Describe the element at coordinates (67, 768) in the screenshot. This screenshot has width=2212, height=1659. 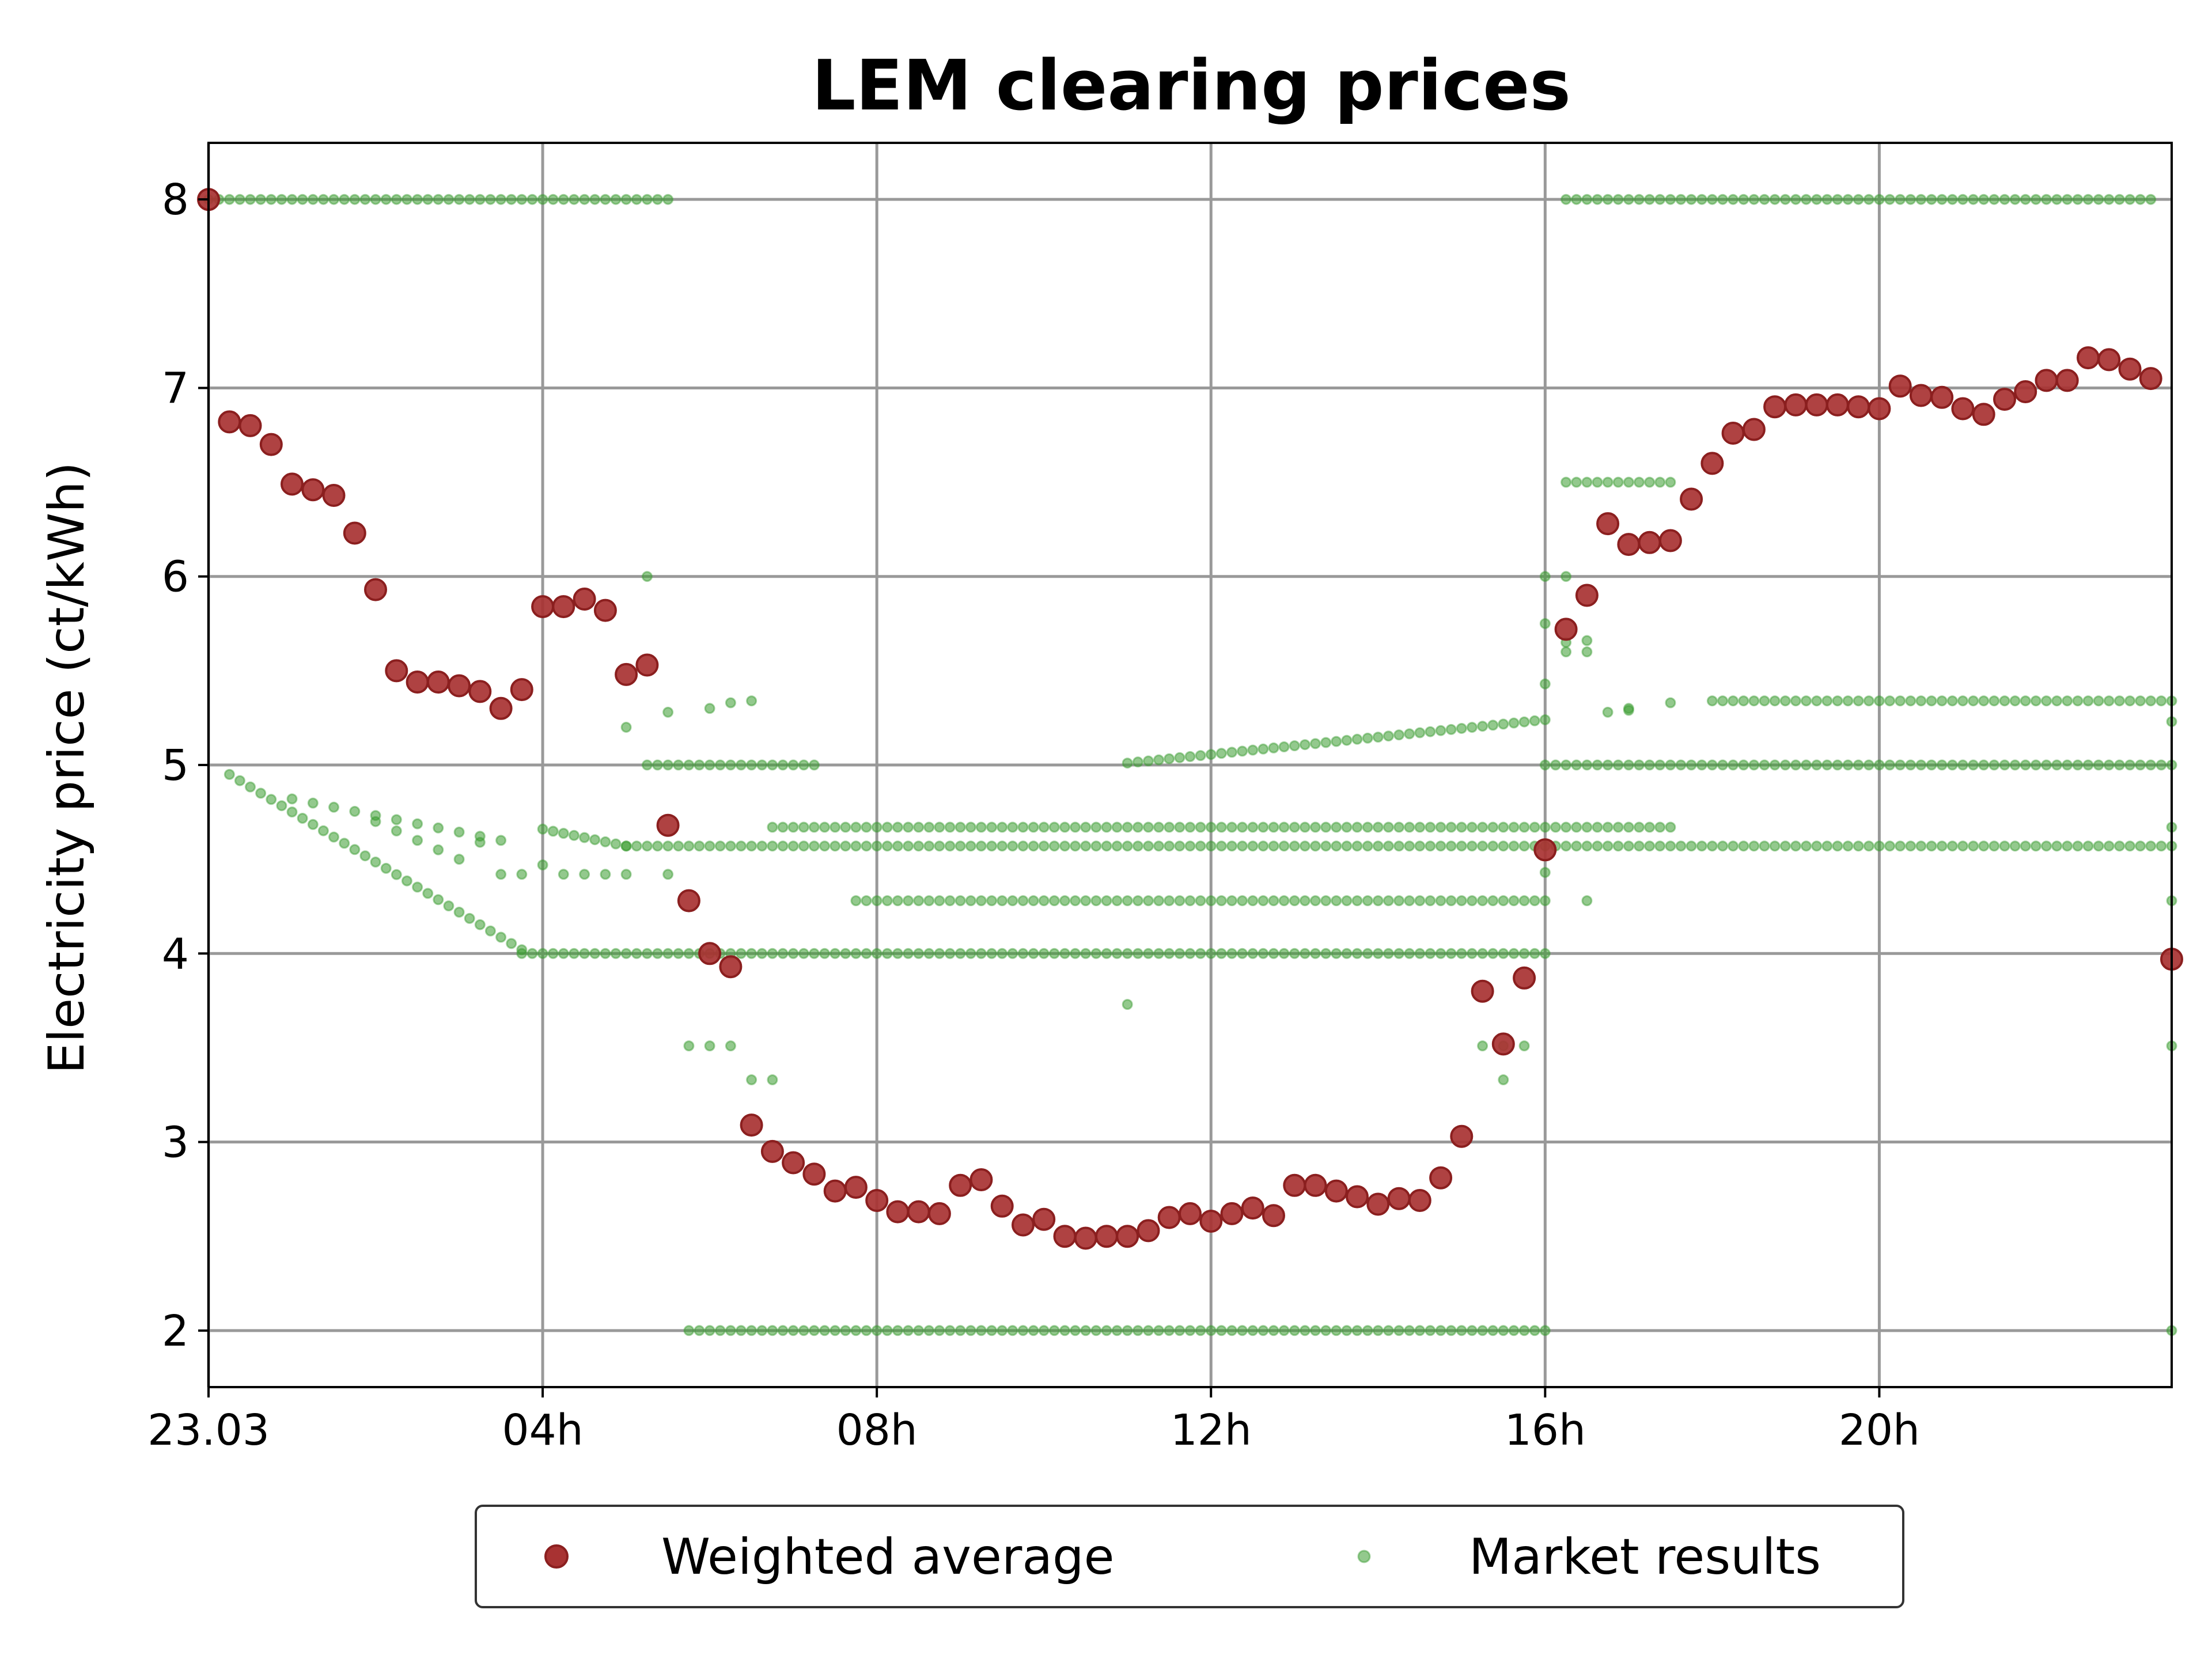
I see `y-axis-label: Electricity price (ct/kWh)` at that location.